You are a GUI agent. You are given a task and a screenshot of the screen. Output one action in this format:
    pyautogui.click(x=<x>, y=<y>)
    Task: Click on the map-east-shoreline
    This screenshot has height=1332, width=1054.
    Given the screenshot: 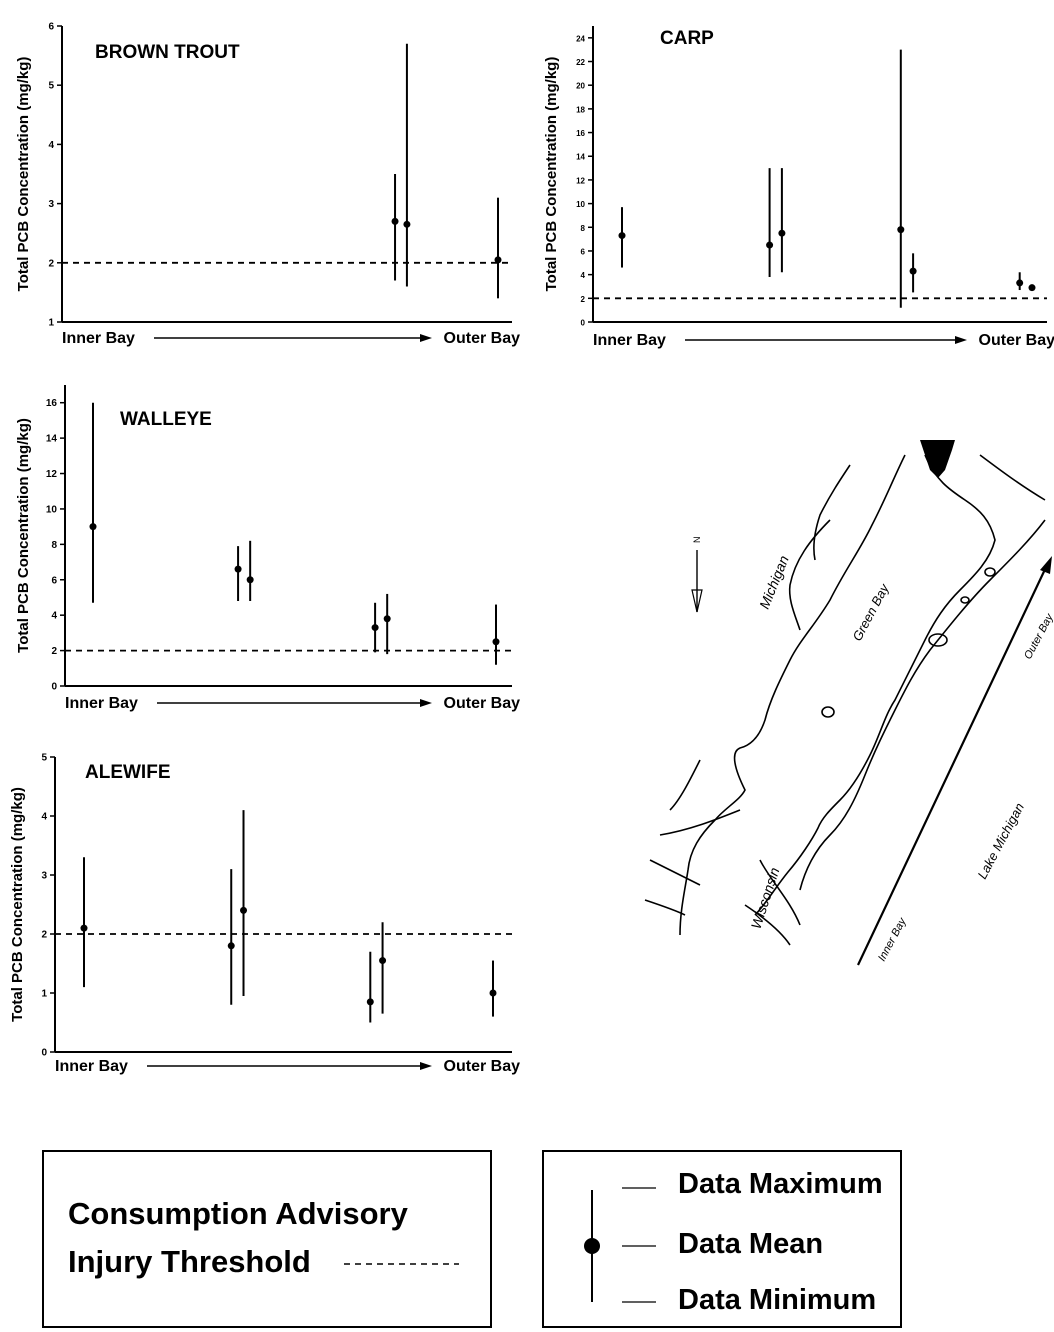 What is the action you would take?
    pyautogui.click(x=875, y=685)
    